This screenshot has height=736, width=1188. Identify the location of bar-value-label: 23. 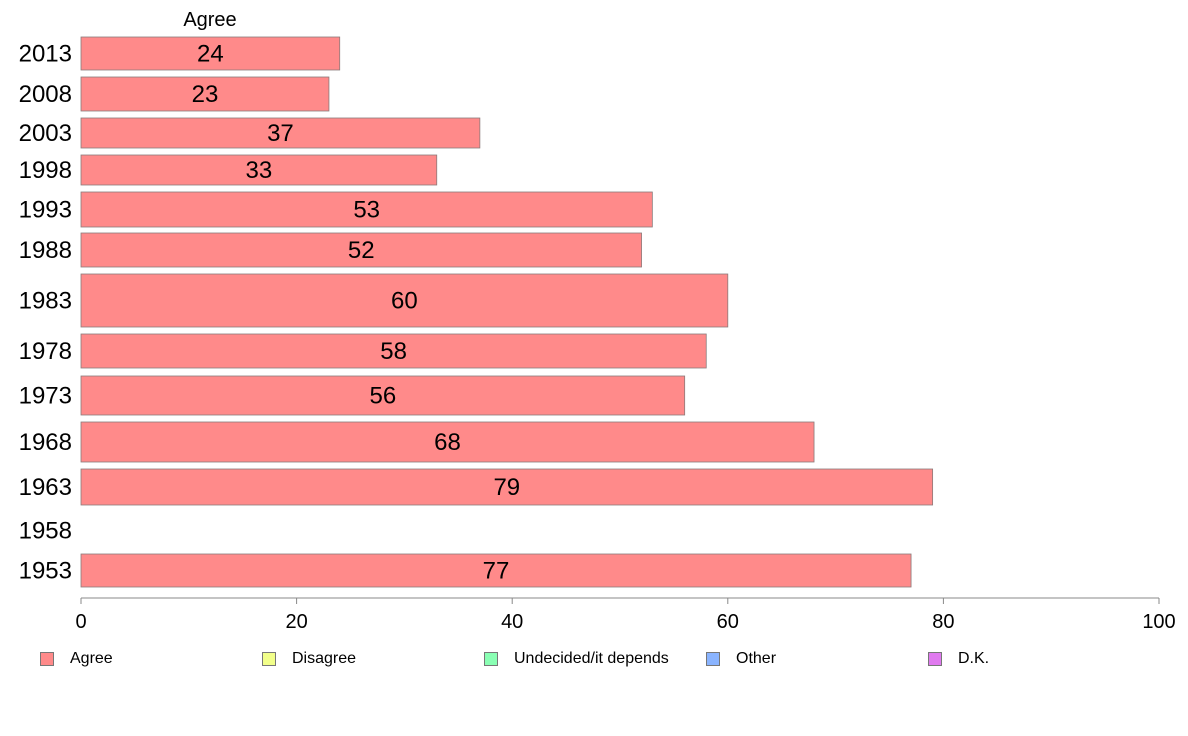
(205, 94).